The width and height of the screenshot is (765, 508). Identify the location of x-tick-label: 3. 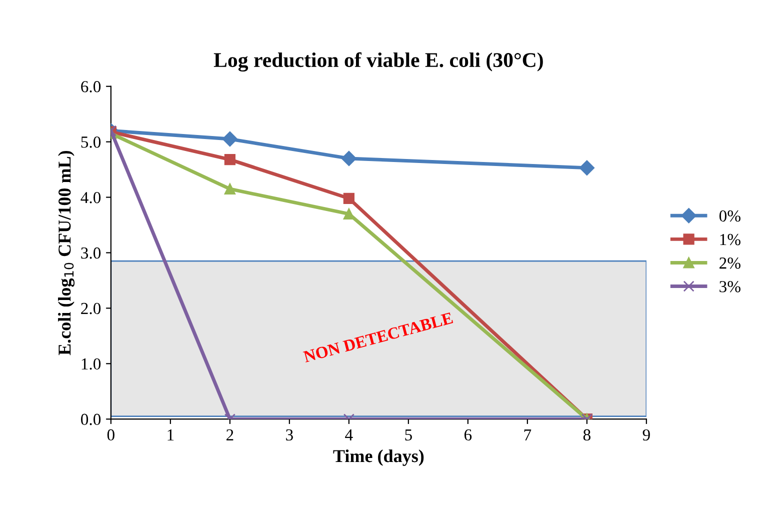
(289, 435).